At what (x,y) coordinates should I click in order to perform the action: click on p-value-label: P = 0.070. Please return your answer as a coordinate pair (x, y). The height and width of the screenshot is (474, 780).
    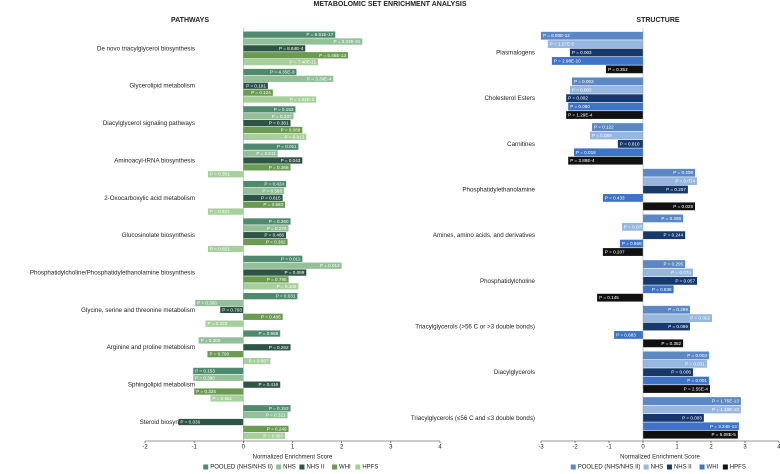
    Looking at the image, I should click on (634, 226).